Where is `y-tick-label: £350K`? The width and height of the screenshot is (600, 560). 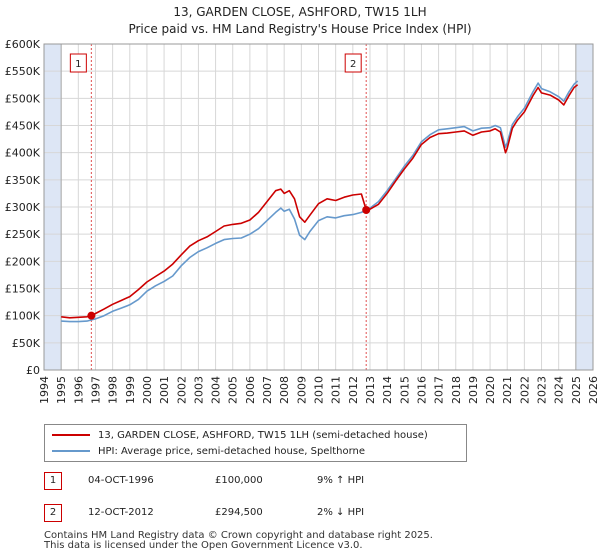 y-tick-label: £350K is located at coordinates (23, 180).